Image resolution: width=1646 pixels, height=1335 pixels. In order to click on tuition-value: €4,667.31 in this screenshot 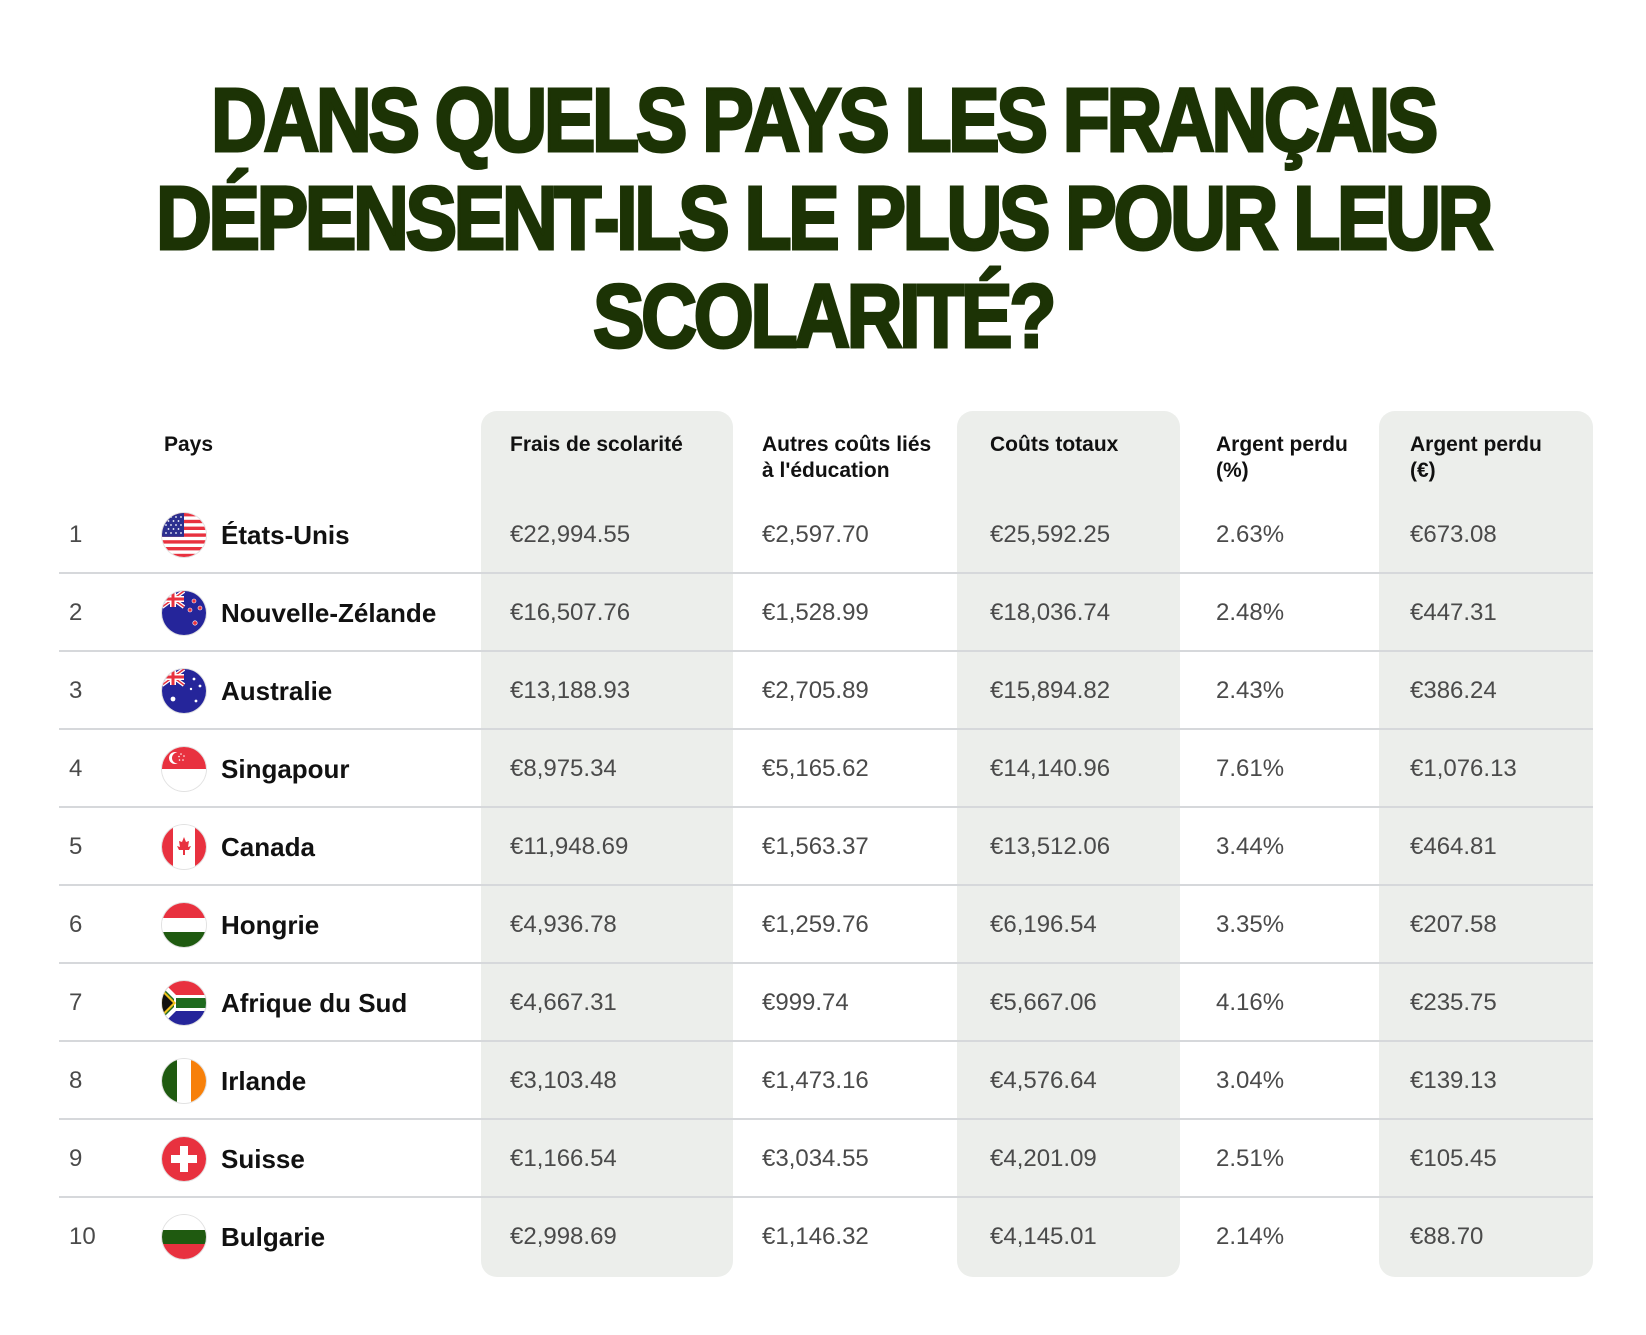, I will do `click(563, 1002)`.